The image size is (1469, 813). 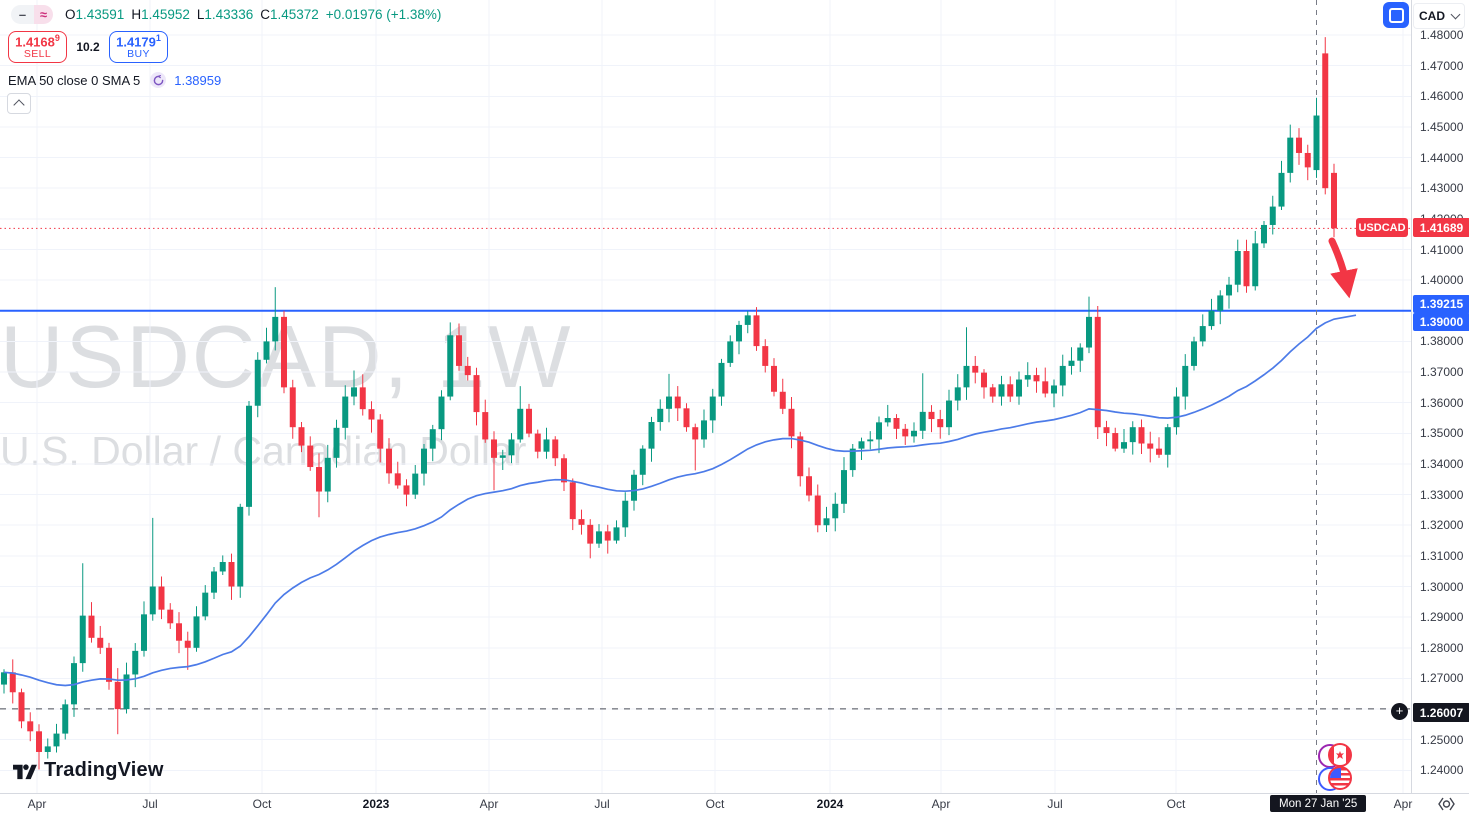 What do you see at coordinates (263, 451) in the screenshot?
I see `watermark-description: U.S. Dollar / Canadian Dollar` at bounding box center [263, 451].